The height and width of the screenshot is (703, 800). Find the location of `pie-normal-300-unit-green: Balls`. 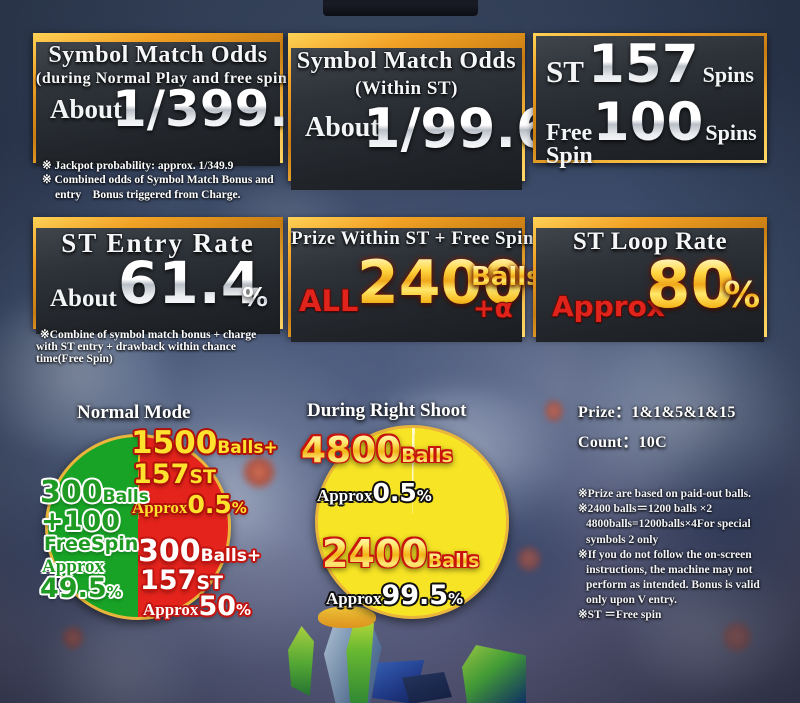

pie-normal-300-unit-green: Balls is located at coordinates (125, 497).